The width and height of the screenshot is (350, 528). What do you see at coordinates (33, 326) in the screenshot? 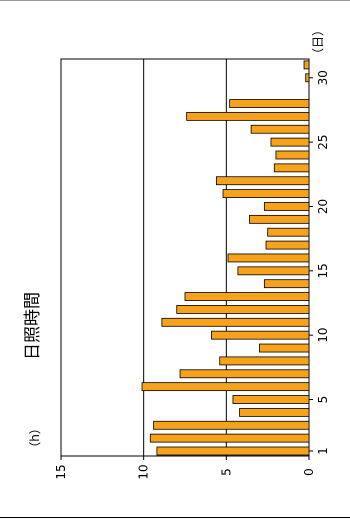
I see `chart-title: 日照時間` at bounding box center [33, 326].